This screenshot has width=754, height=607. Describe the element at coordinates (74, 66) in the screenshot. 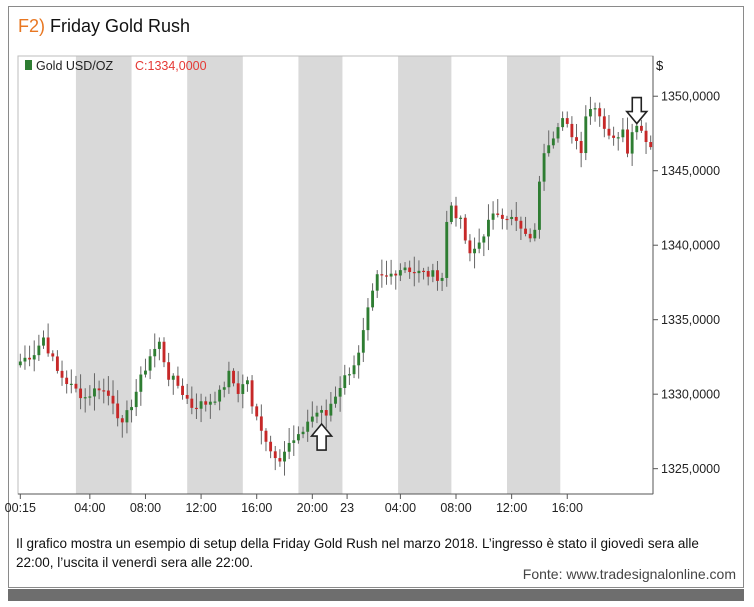

I see `legend-label: Gold USD/OZ` at that location.